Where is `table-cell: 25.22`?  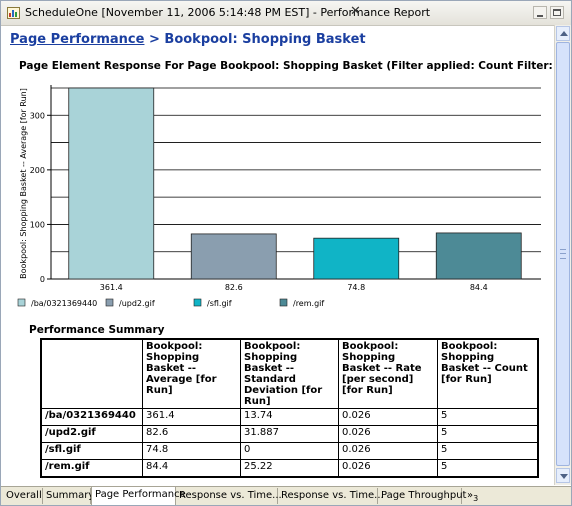
table-cell: 25.22 is located at coordinates (289, 468).